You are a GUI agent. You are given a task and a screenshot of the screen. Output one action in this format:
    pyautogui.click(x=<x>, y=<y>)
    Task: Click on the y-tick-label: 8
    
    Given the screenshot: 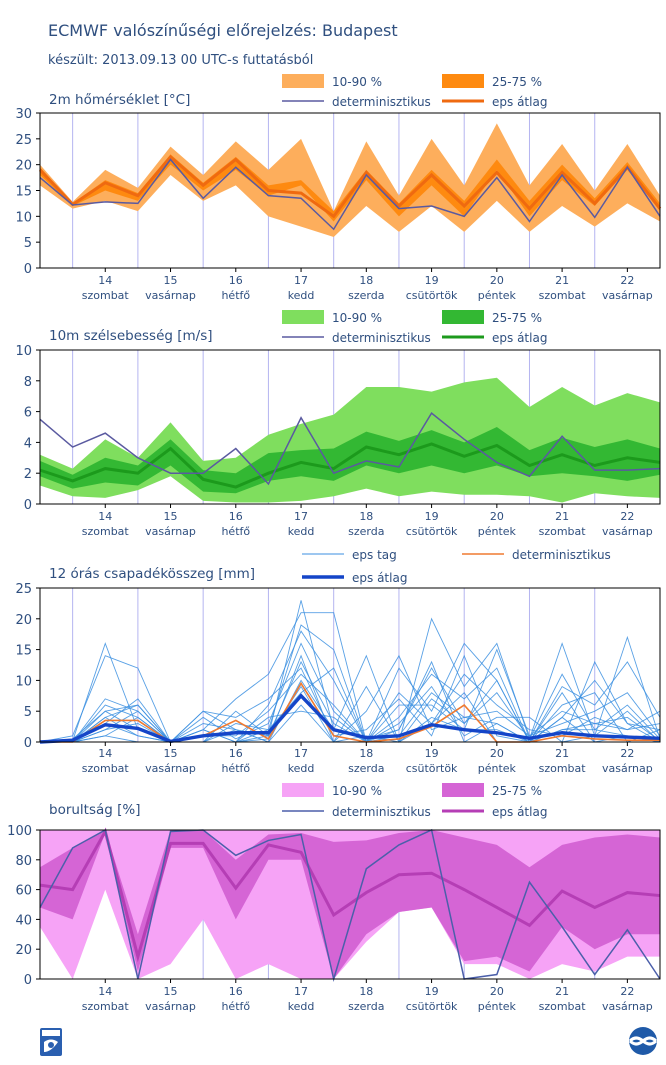 What is the action you would take?
    pyautogui.click(x=28, y=382)
    